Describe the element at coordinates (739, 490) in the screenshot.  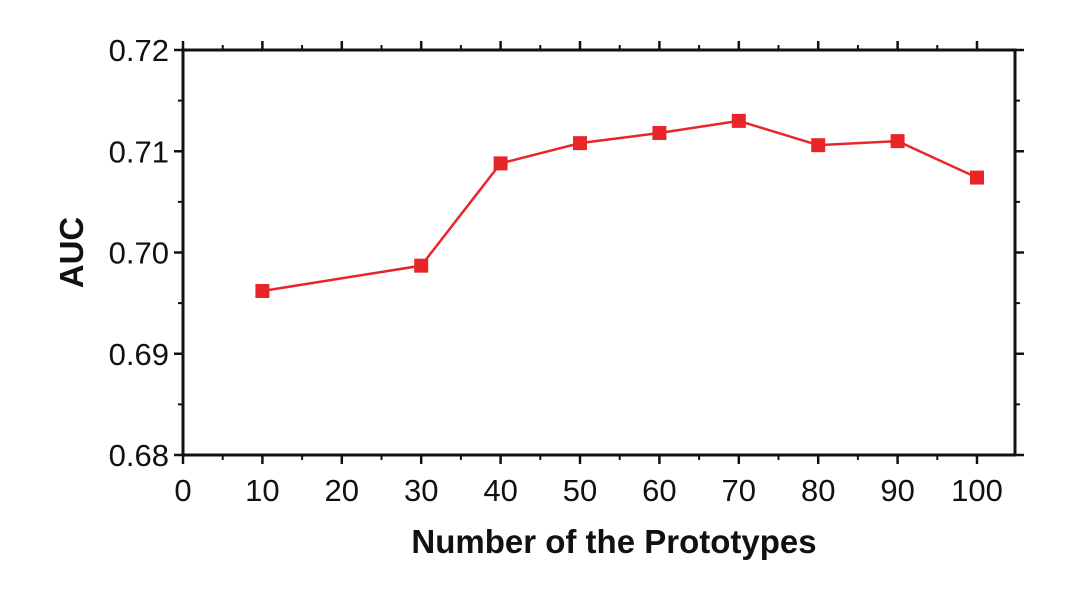
I see `x-tick-label: 70` at that location.